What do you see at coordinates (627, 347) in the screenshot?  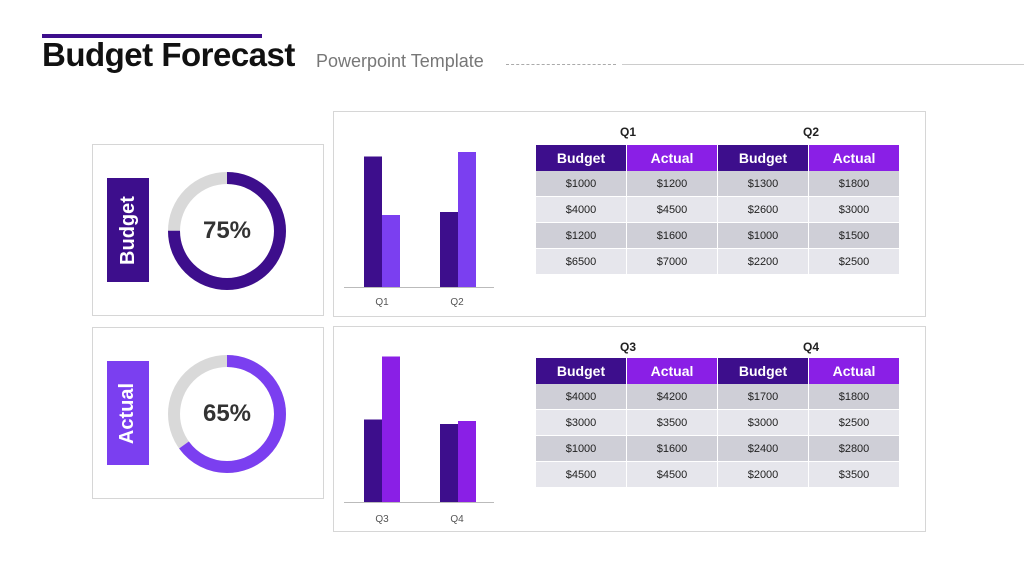 I see `quarter-header-q3: Q3` at bounding box center [627, 347].